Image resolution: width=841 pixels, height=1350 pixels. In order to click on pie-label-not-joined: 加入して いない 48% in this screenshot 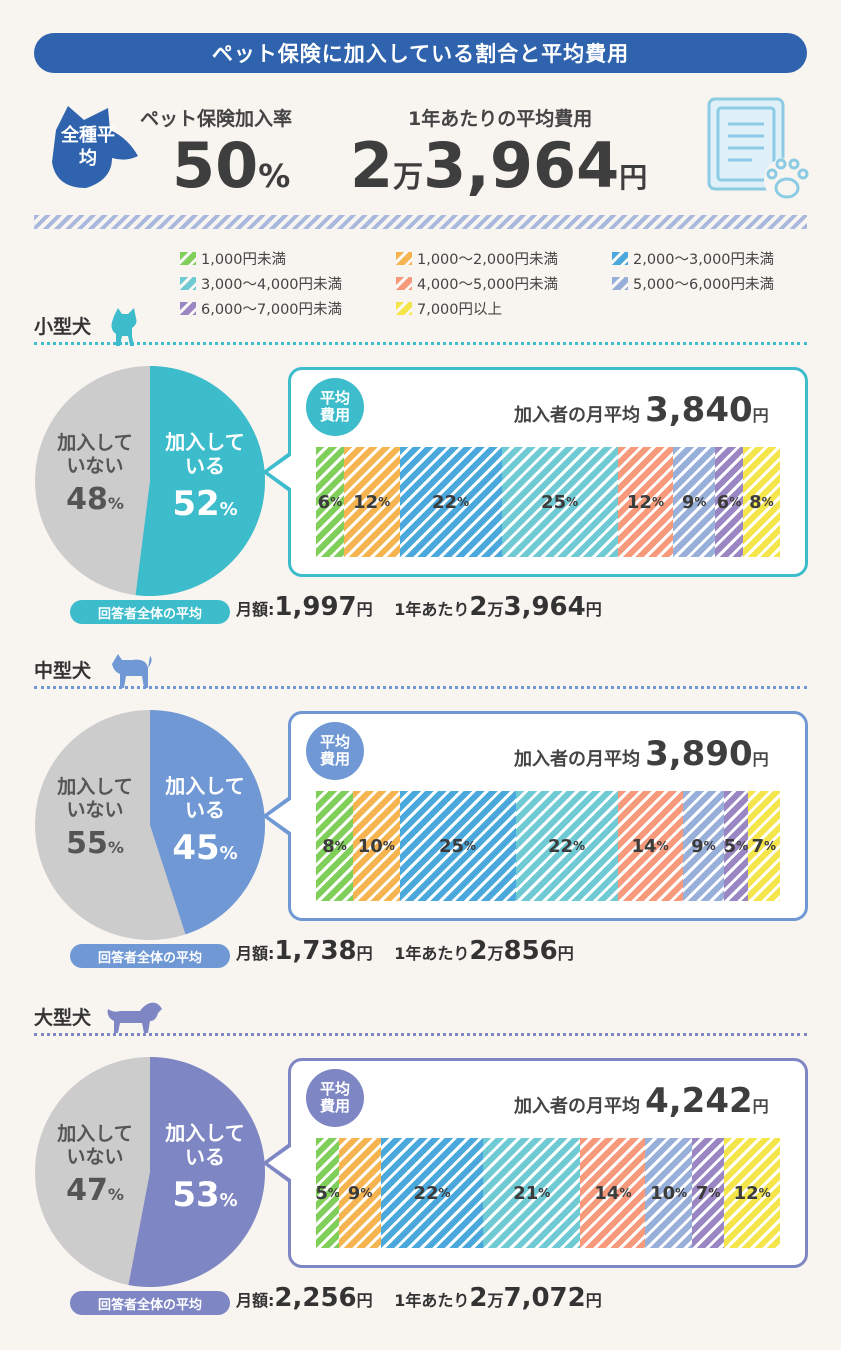, I will do `click(95, 474)`.